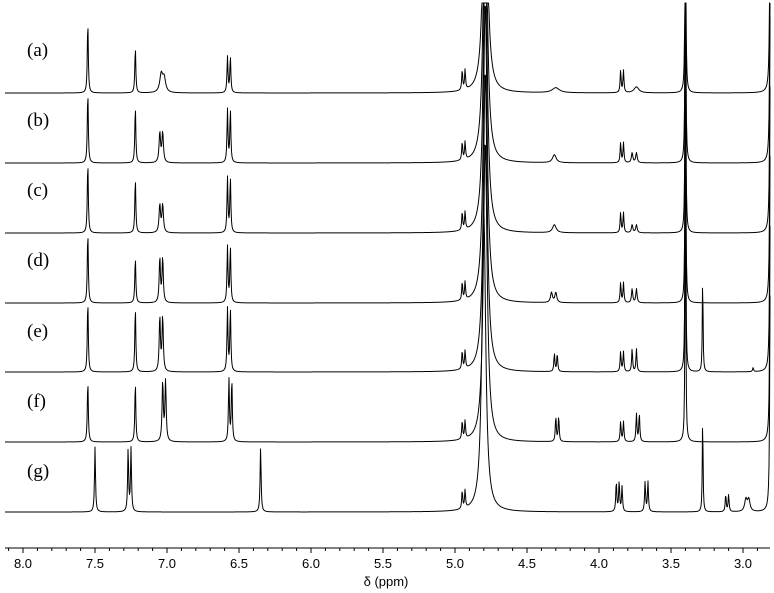 This screenshot has width=774, height=593. I want to click on panel-label-f: (f), so click(36, 401).